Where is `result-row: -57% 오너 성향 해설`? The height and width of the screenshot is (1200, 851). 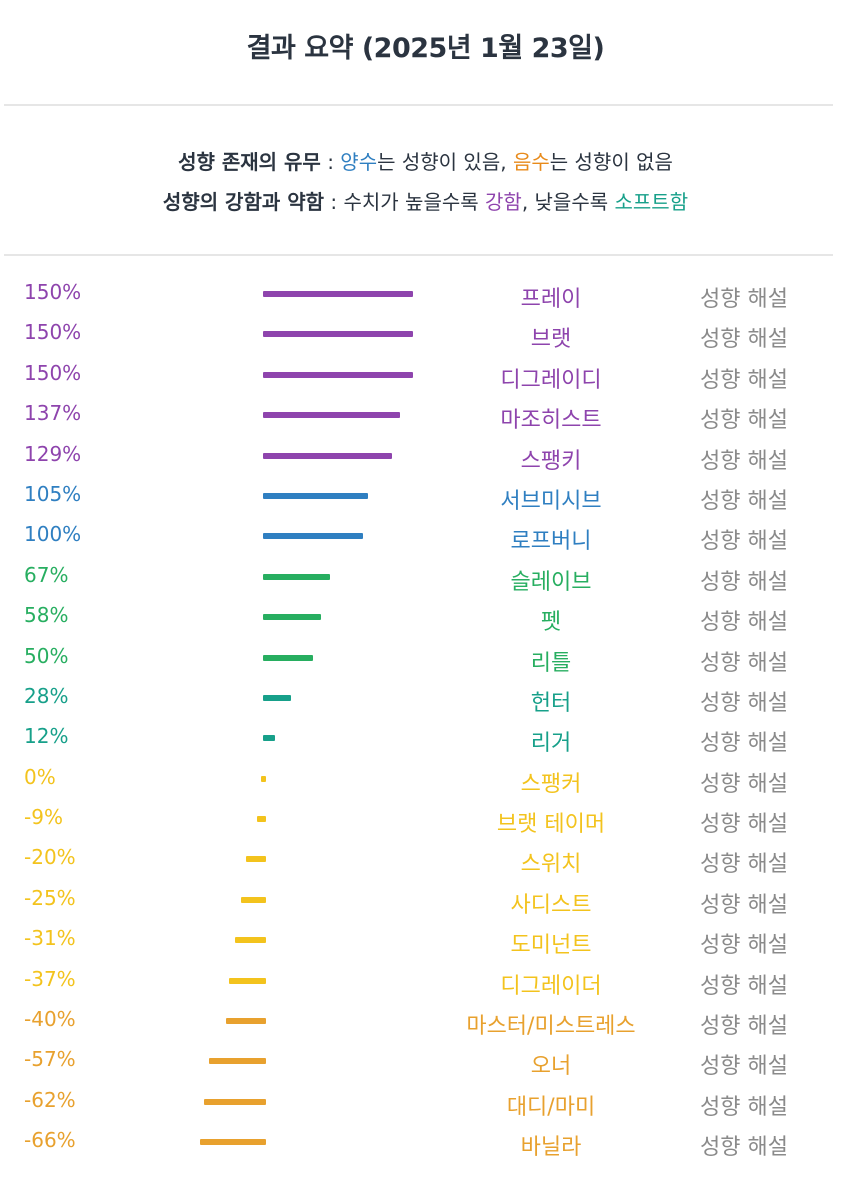 result-row: -57% 오너 성향 해설 is located at coordinates (425, 1061).